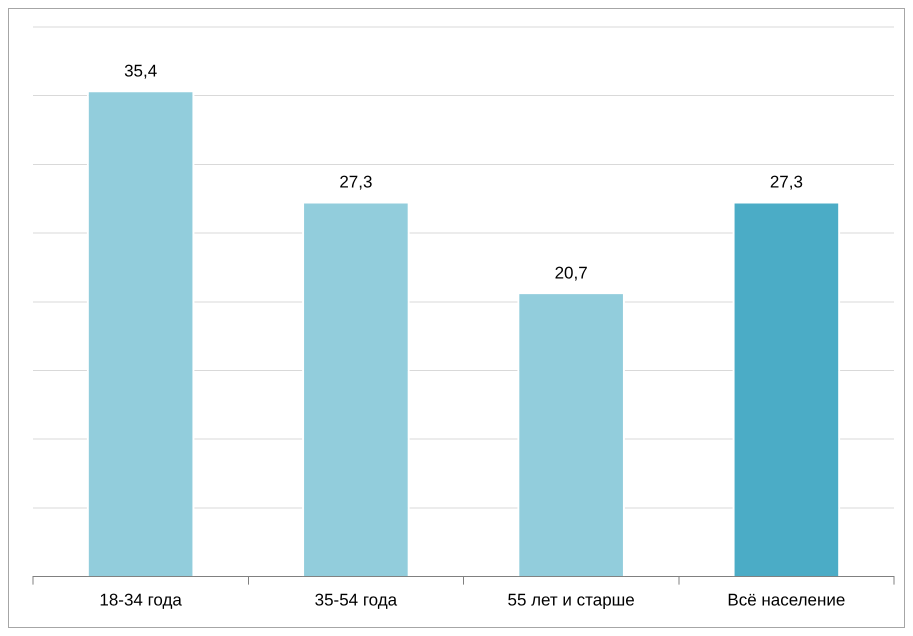 The image size is (913, 636). Describe the element at coordinates (571, 600) in the screenshot. I see `x-tick-label: 55 лет и старше` at that location.